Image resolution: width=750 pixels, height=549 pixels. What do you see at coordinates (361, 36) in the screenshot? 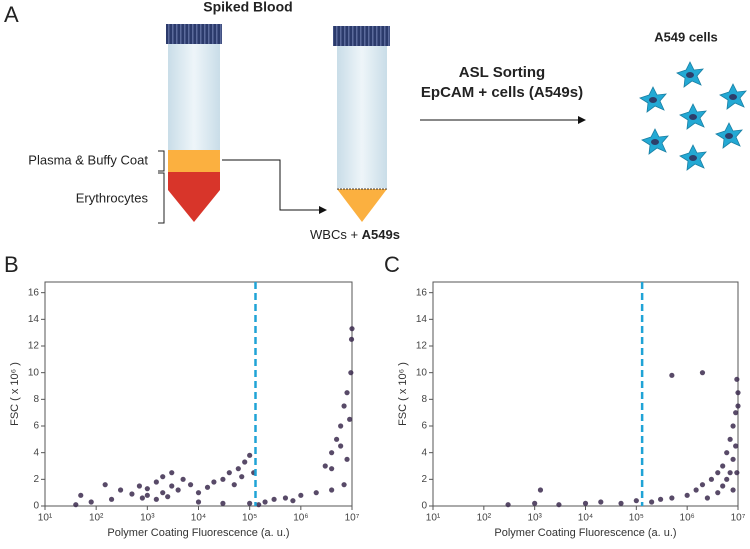
I see `tube-cap` at bounding box center [361, 36].